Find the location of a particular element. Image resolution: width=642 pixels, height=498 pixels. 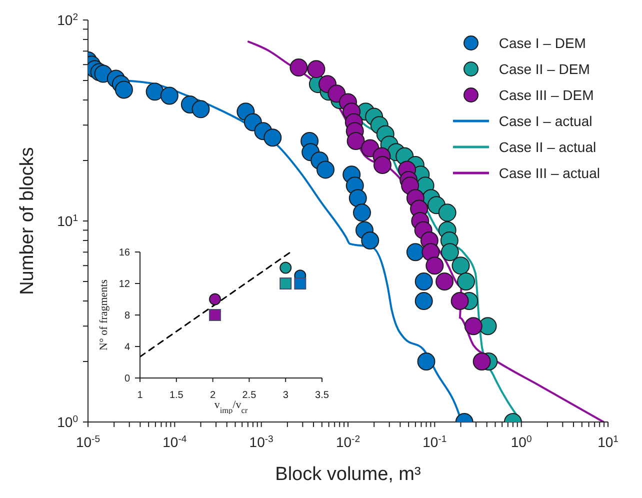

y-tick-label: 16 is located at coordinates (124, 253).